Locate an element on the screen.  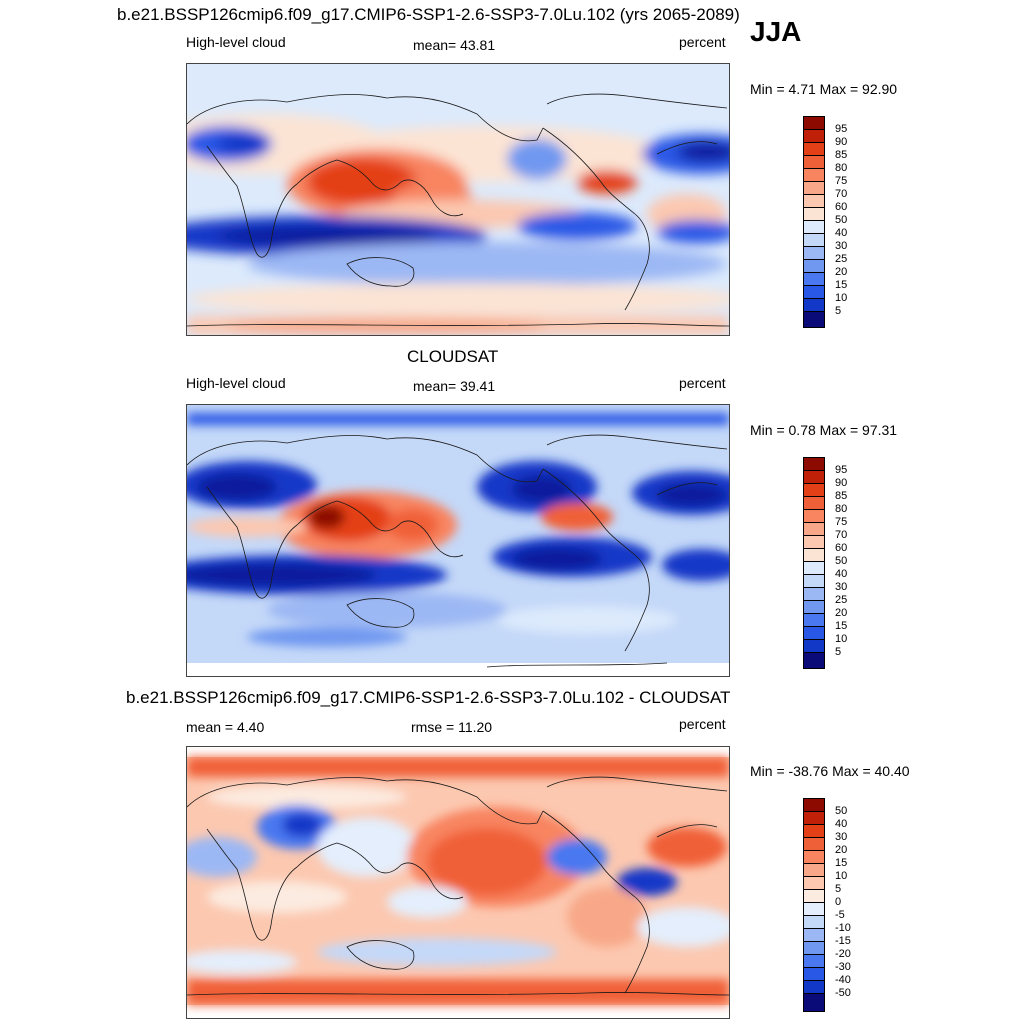
obs-colorbar-label: 85 is located at coordinates (841, 496).